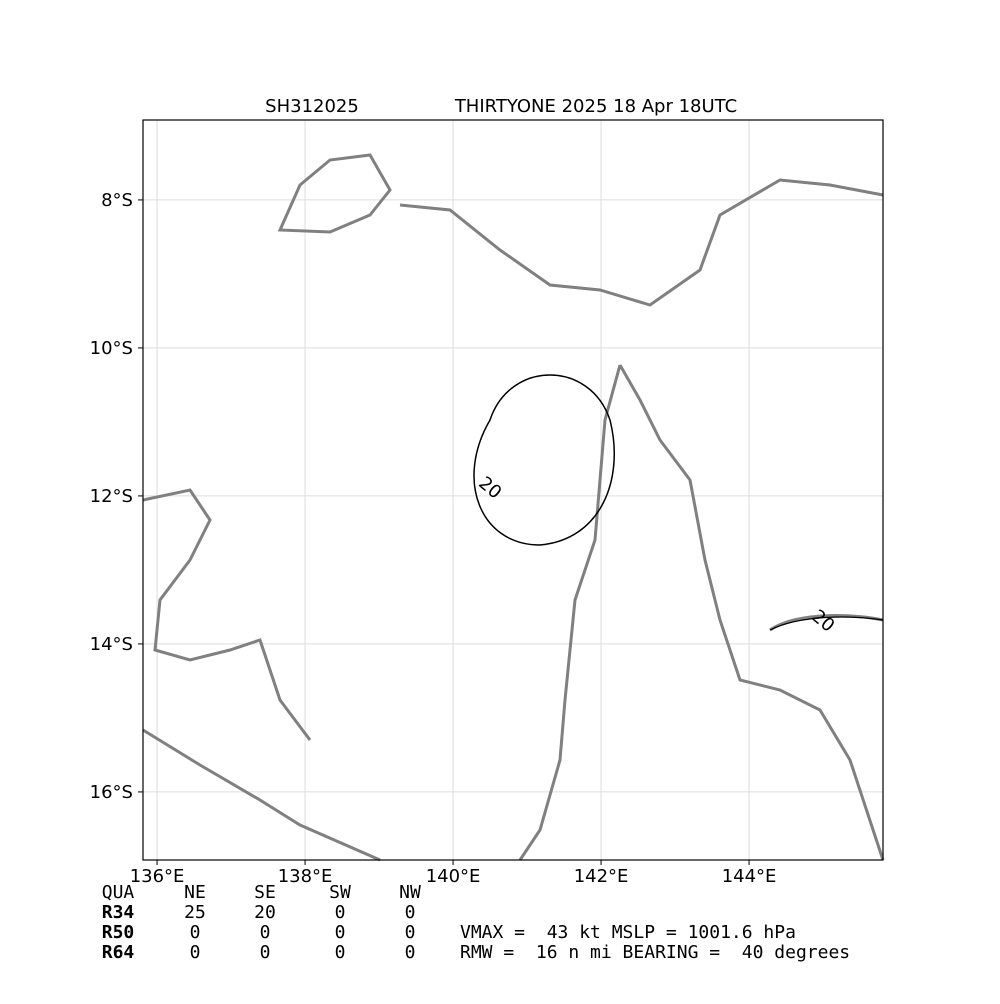  Describe the element at coordinates (601, 876) in the screenshot. I see `x-tick-label: 142°E` at that location.